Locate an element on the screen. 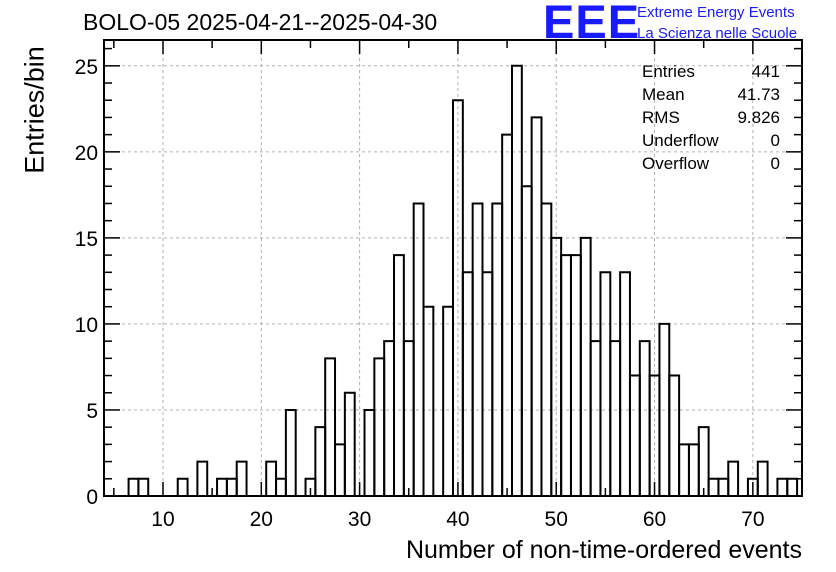 The width and height of the screenshot is (836, 572). x-tick-label: 30 is located at coordinates (359, 519).